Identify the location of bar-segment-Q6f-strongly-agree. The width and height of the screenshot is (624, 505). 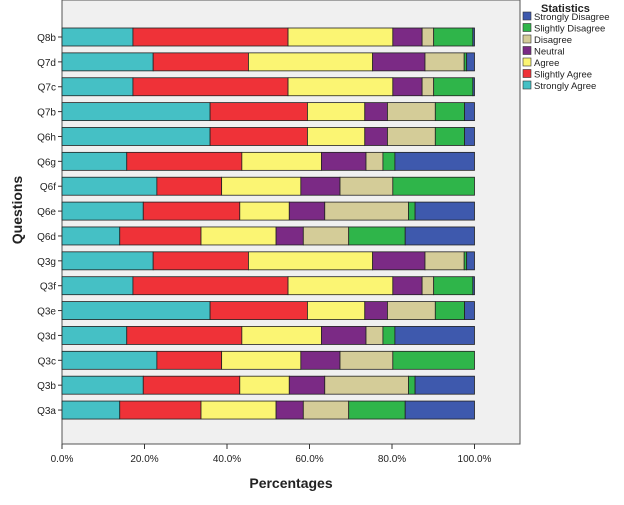
(109, 186).